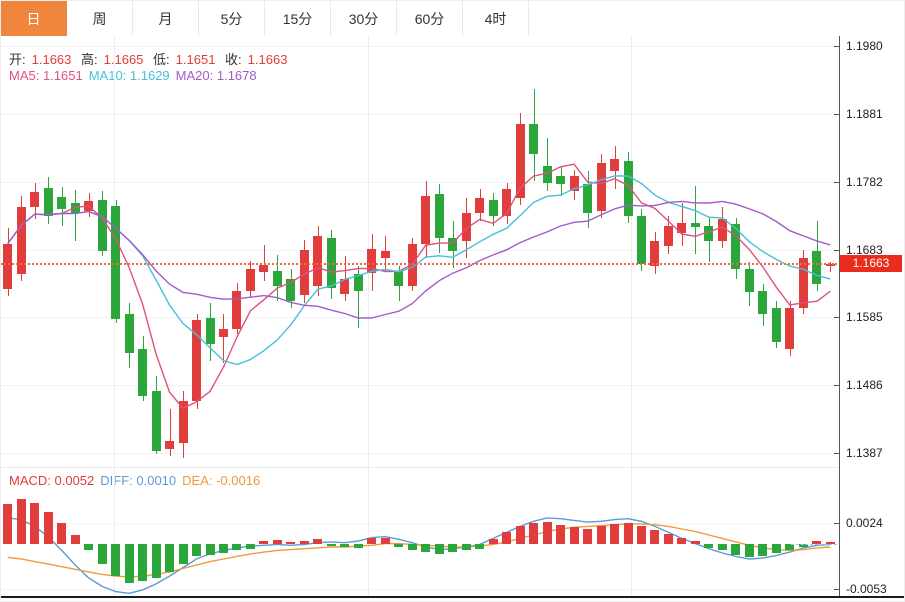 The width and height of the screenshot is (905, 602). What do you see at coordinates (123, 59) in the screenshot?
I see `high-value: 1.1665` at bounding box center [123, 59].